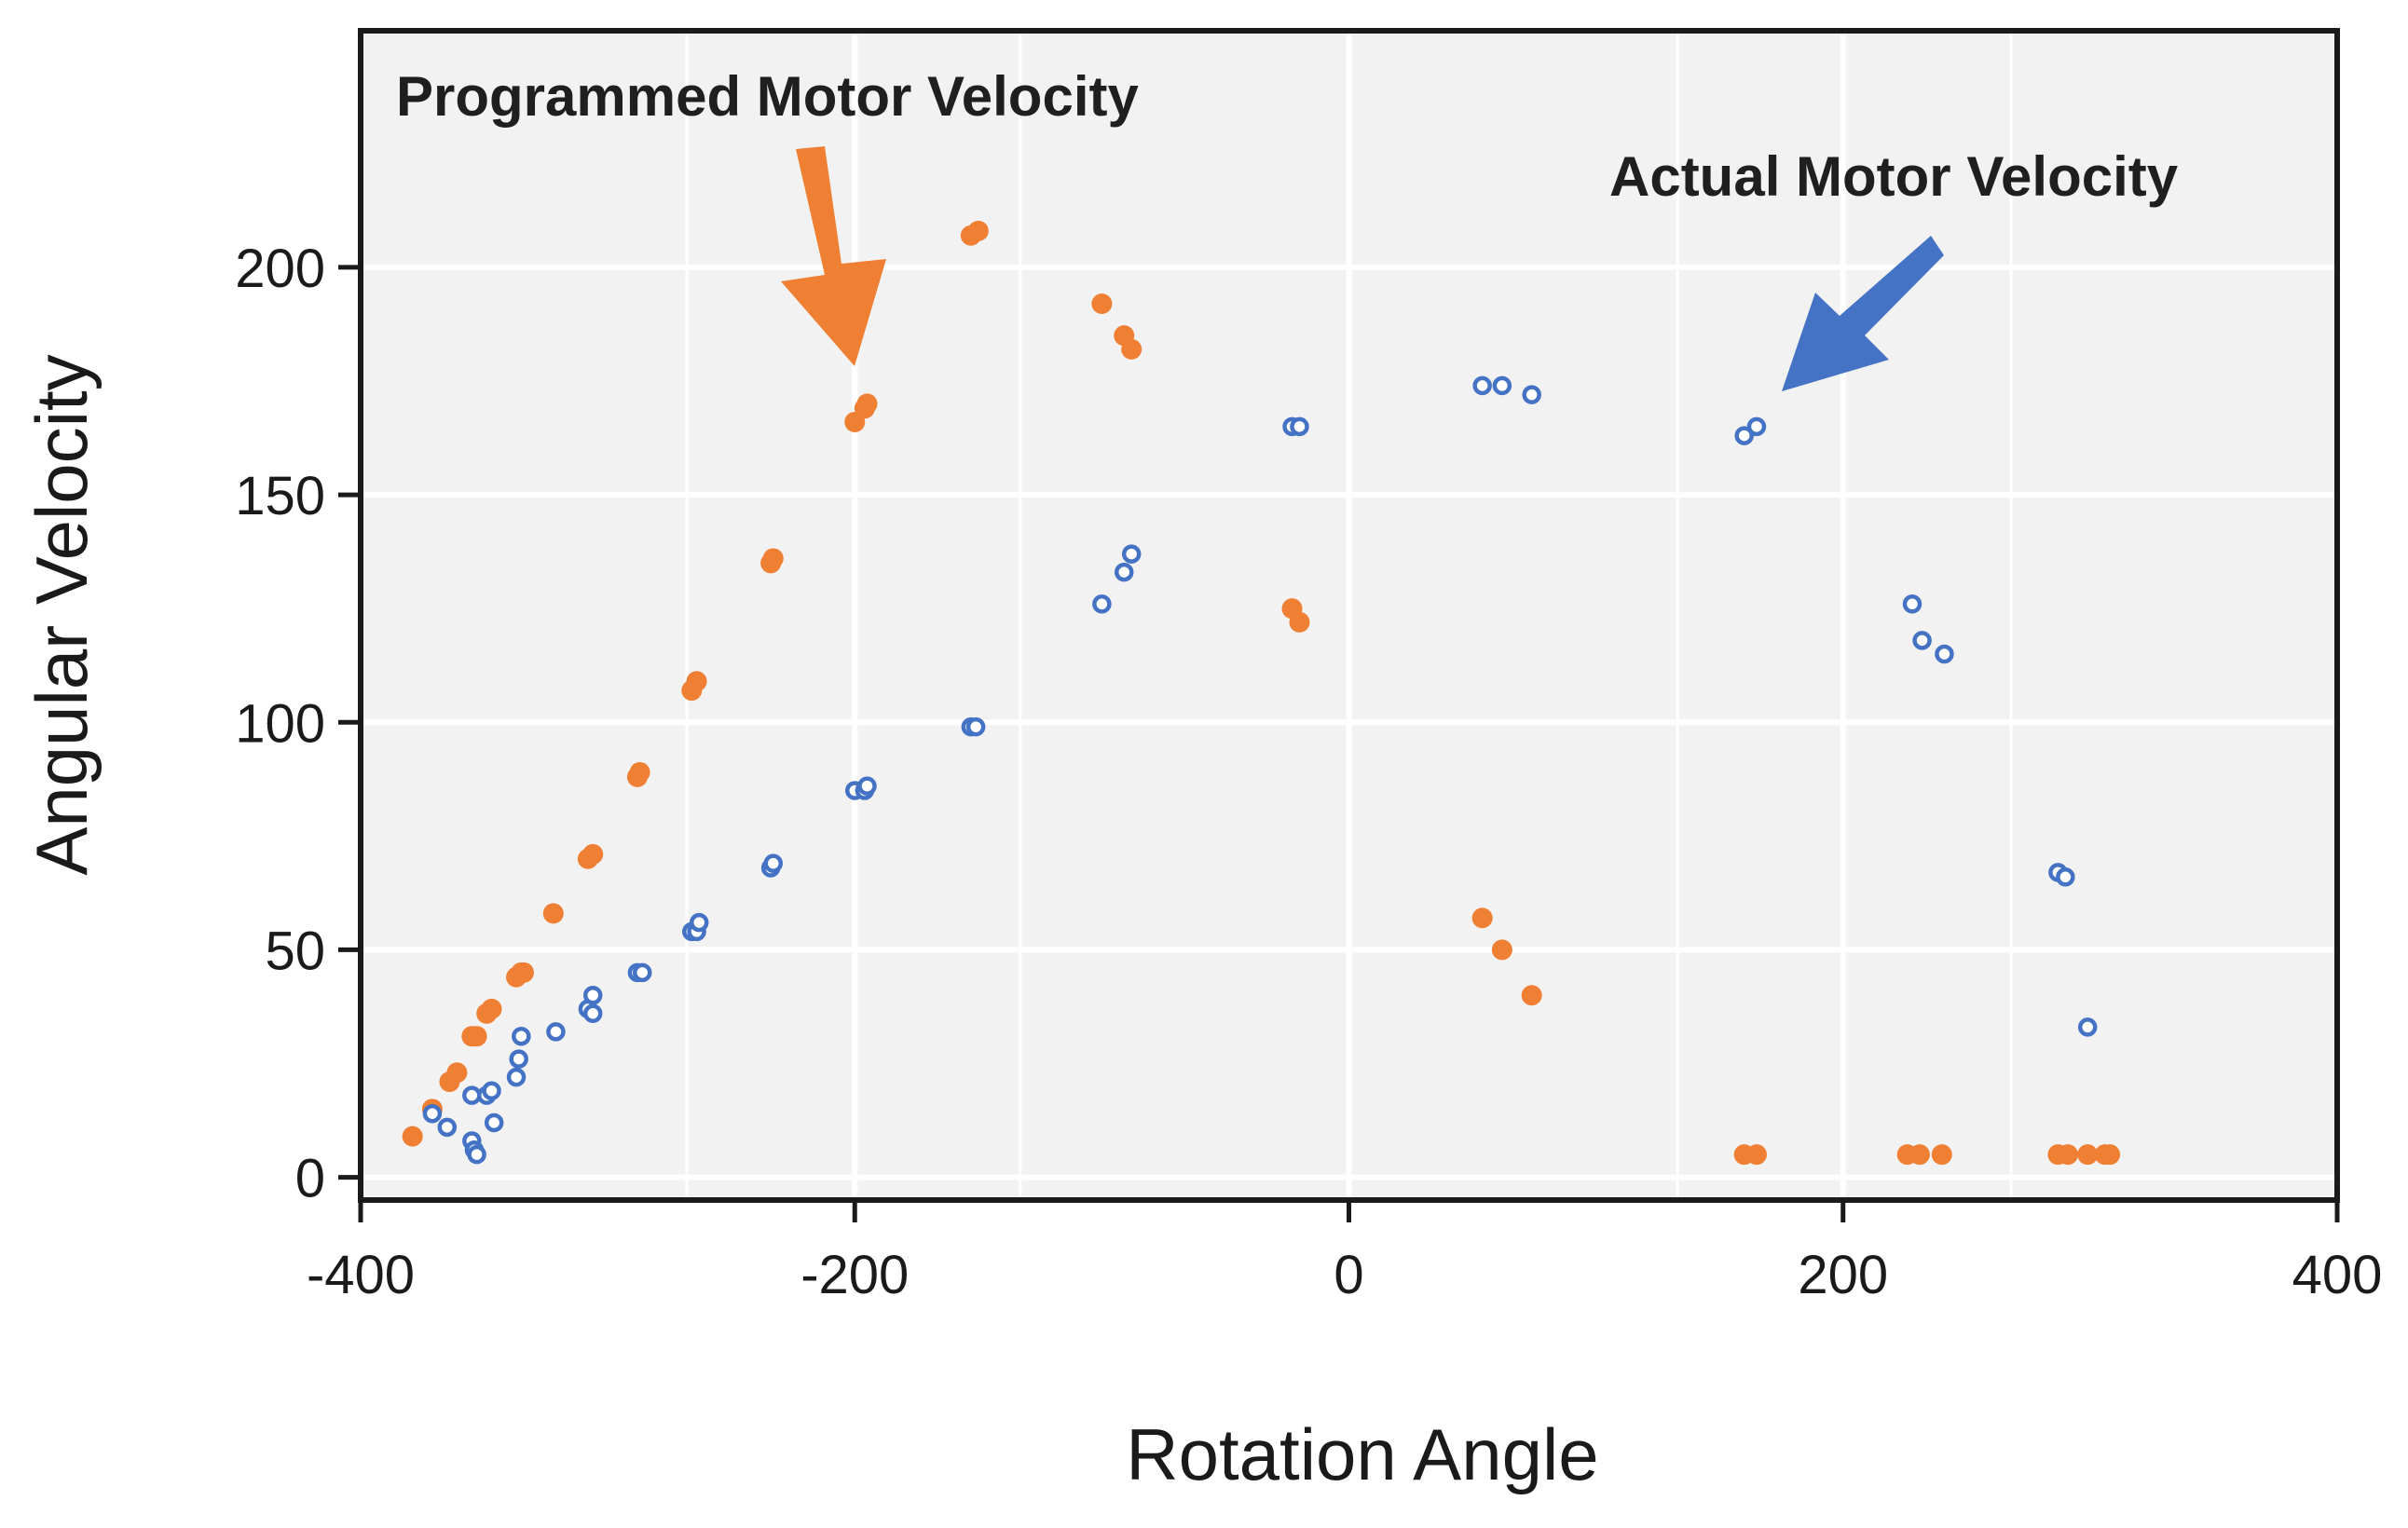  What do you see at coordinates (361, 1275) in the screenshot?
I see `x-tick-label: -400` at bounding box center [361, 1275].